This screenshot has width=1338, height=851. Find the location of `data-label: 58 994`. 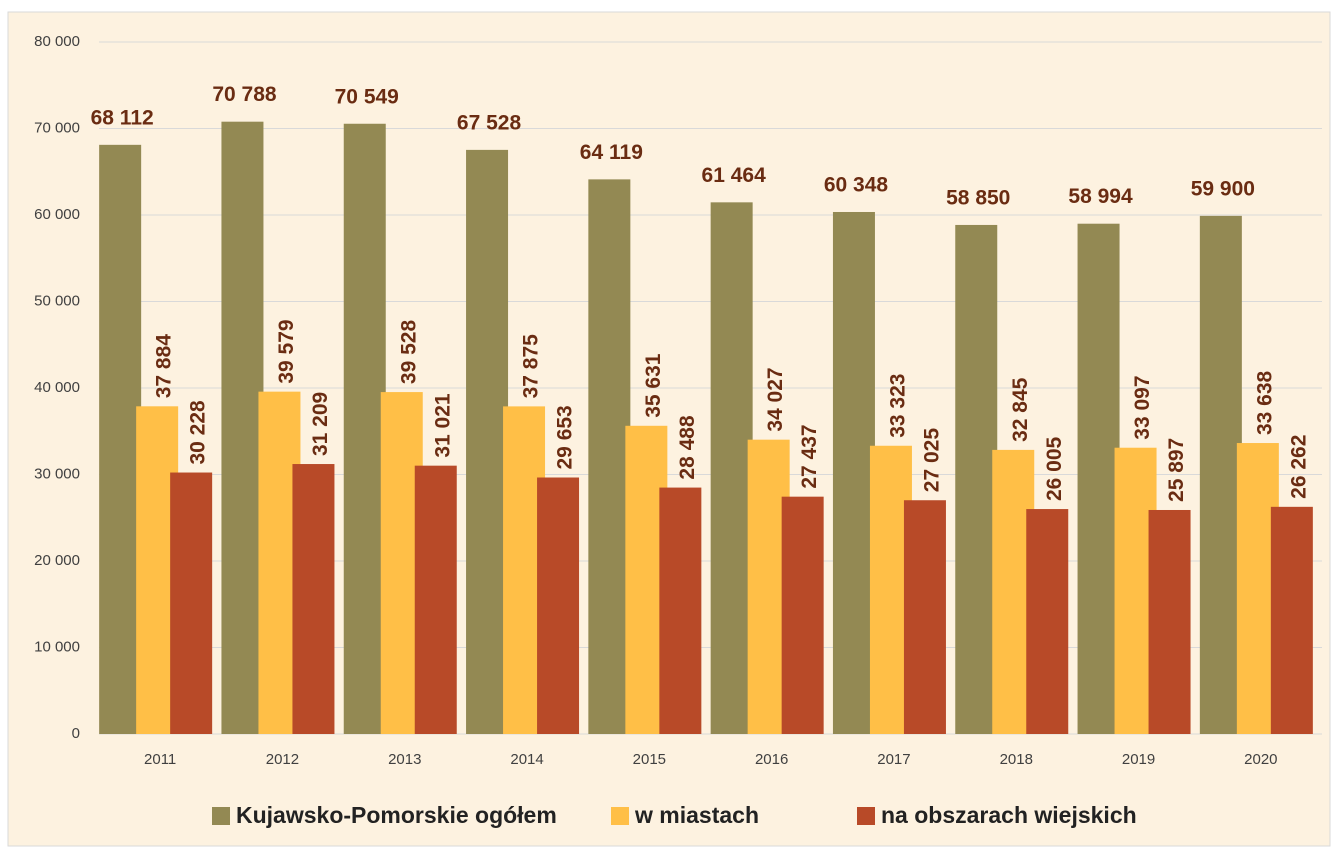

data-label: 58 994 is located at coordinates (1100, 196).